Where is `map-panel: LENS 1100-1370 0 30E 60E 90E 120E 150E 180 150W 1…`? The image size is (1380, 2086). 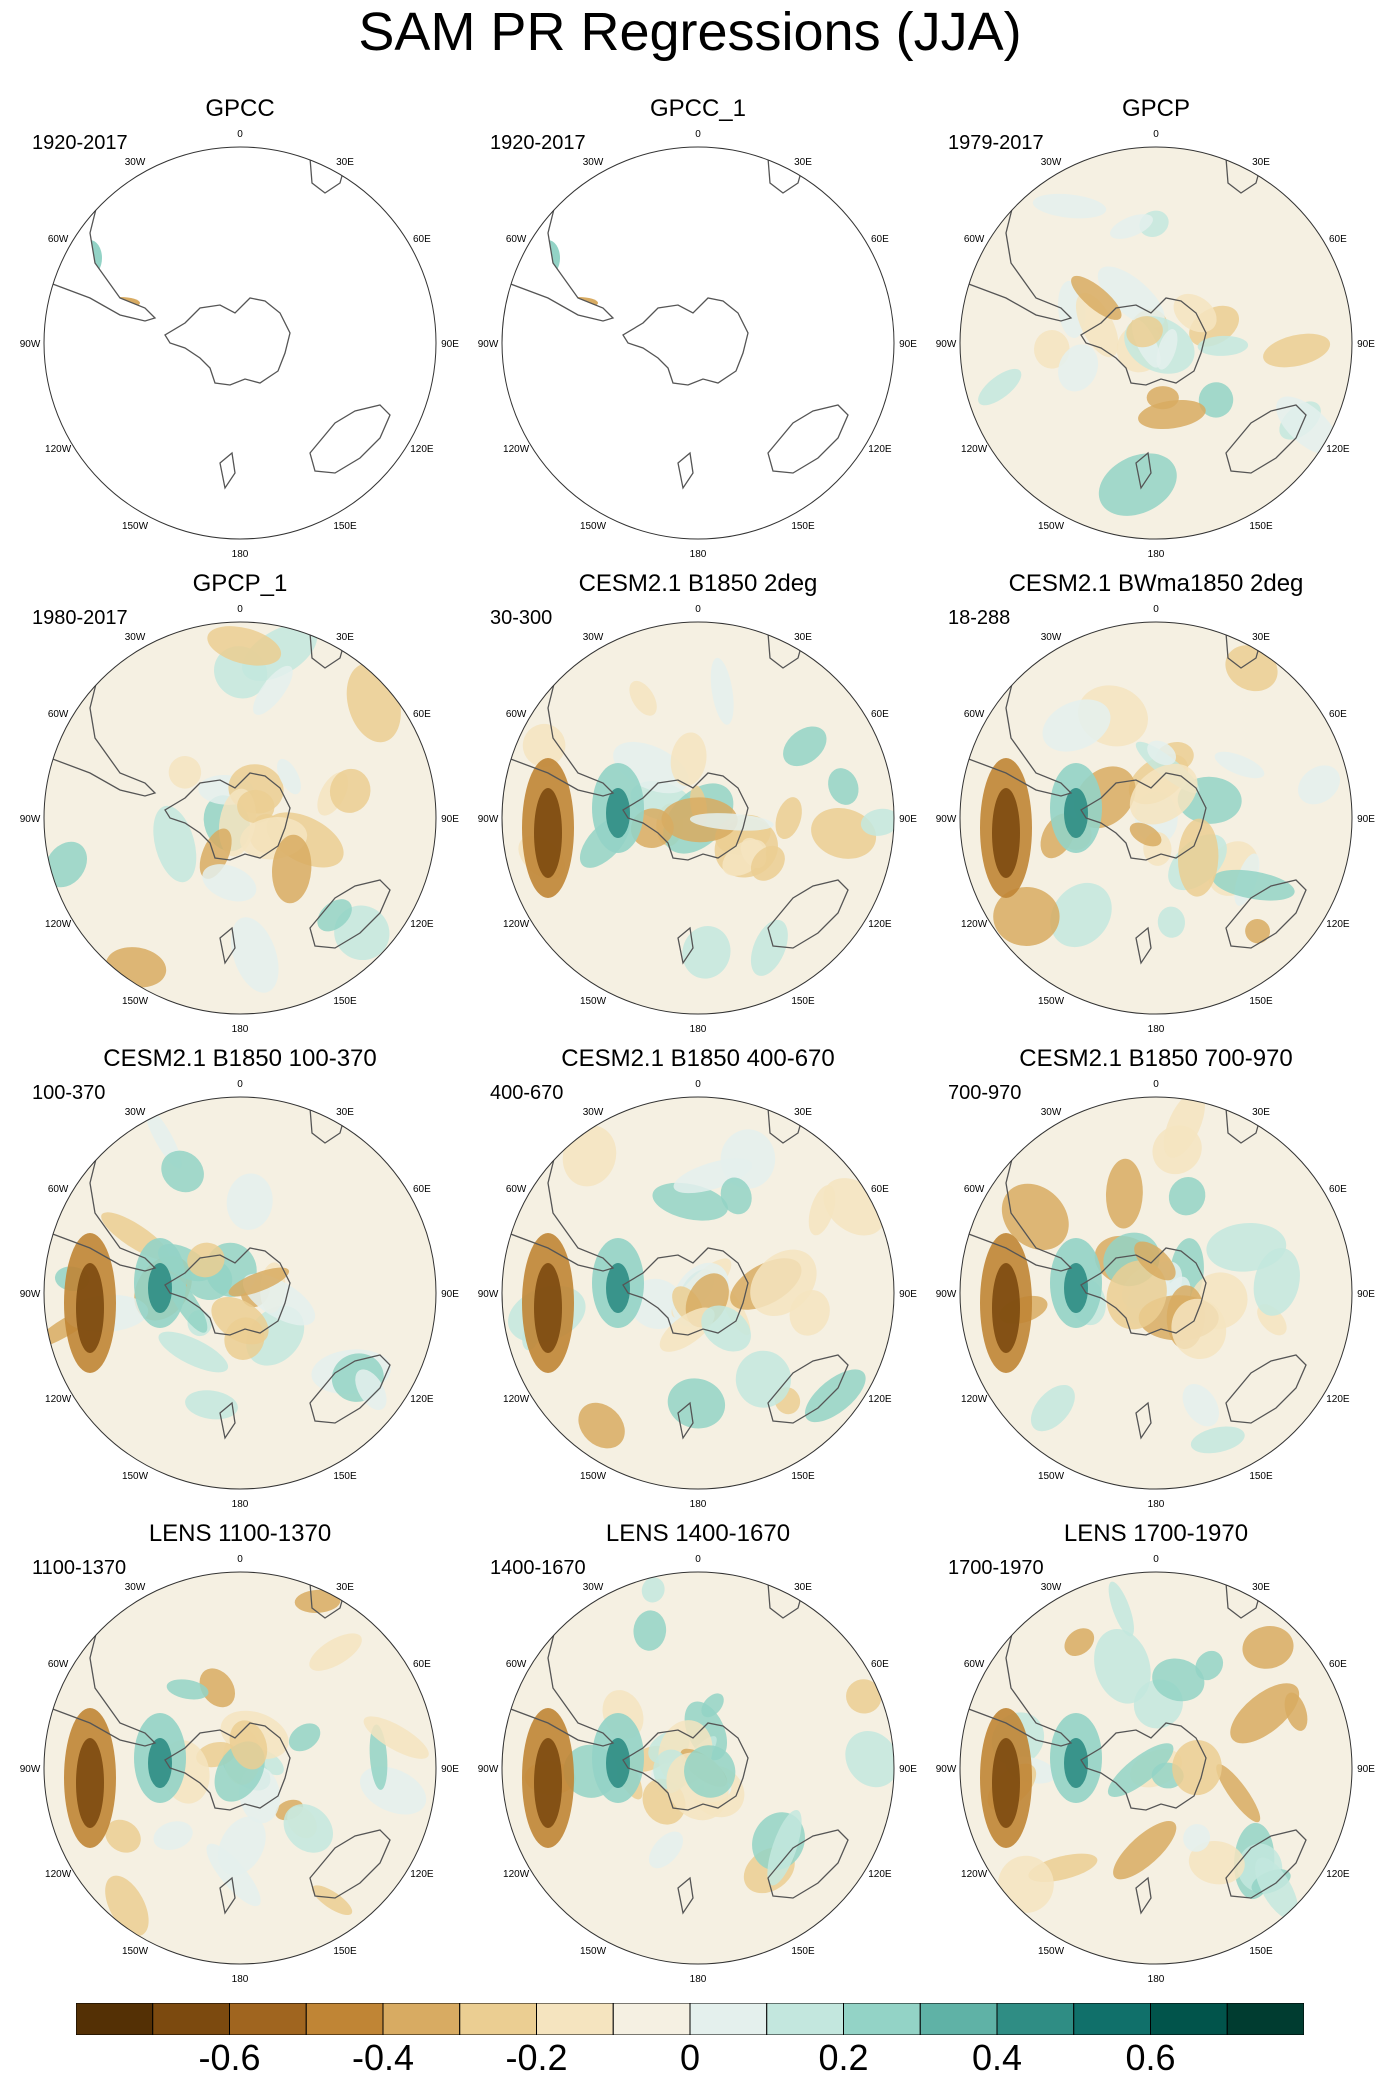 map-panel: LENS 1100-1370 0 30E 60E 90E 120E 150E 180 150W 1… is located at coordinates (240, 1755).